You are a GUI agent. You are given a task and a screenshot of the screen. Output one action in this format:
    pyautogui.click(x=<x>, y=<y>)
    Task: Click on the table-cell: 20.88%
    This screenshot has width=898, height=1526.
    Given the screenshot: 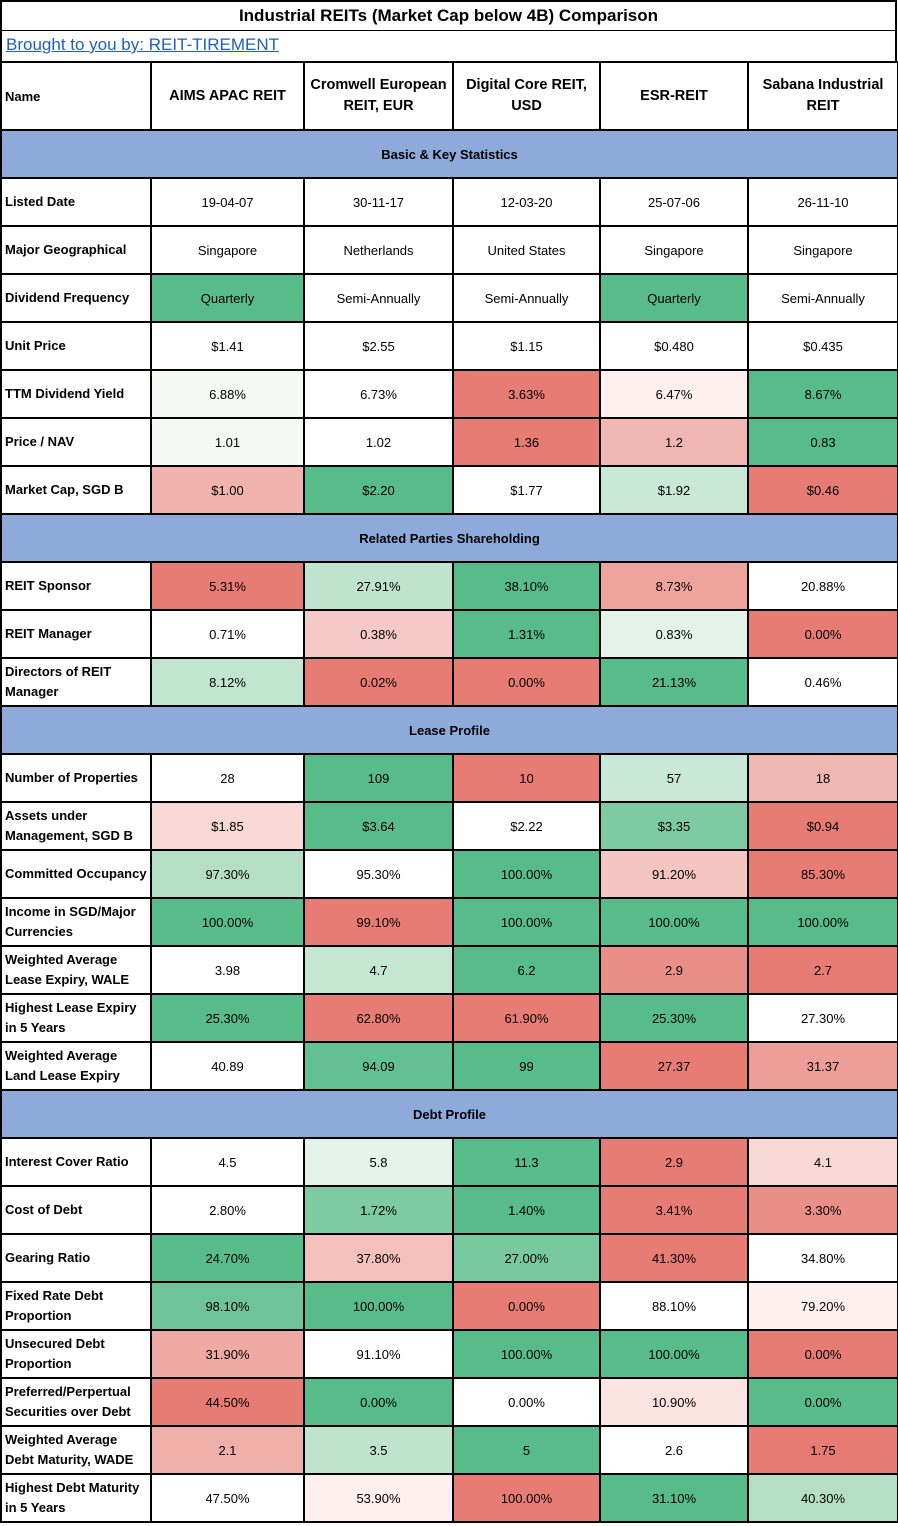 What is the action you would take?
    pyautogui.click(x=822, y=586)
    